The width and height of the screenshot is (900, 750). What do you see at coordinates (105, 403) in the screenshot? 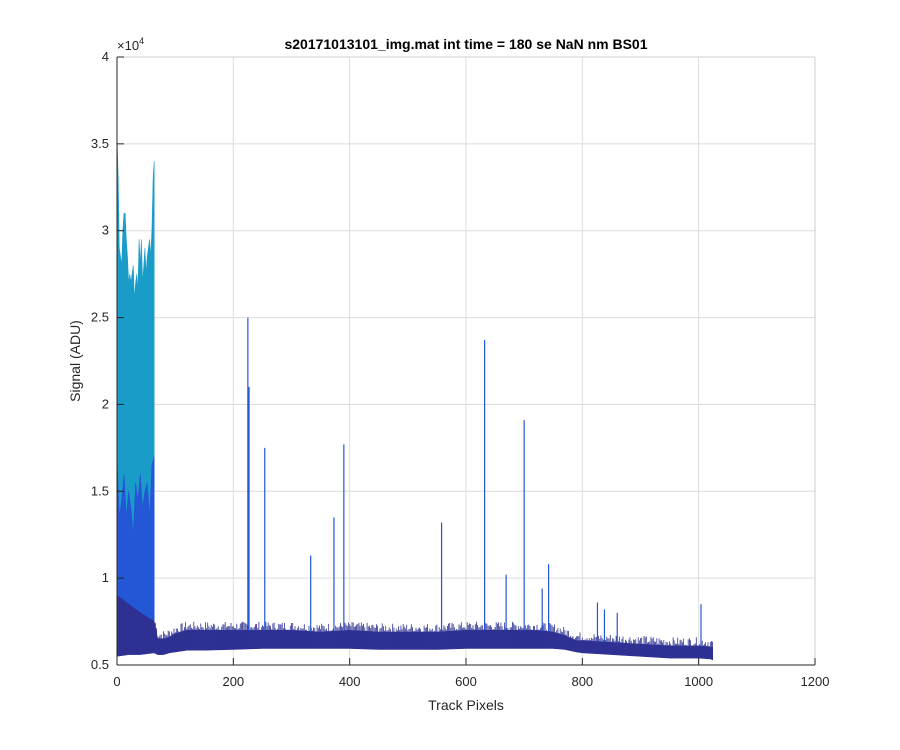
I see `y-tick-label: 2` at bounding box center [105, 403].